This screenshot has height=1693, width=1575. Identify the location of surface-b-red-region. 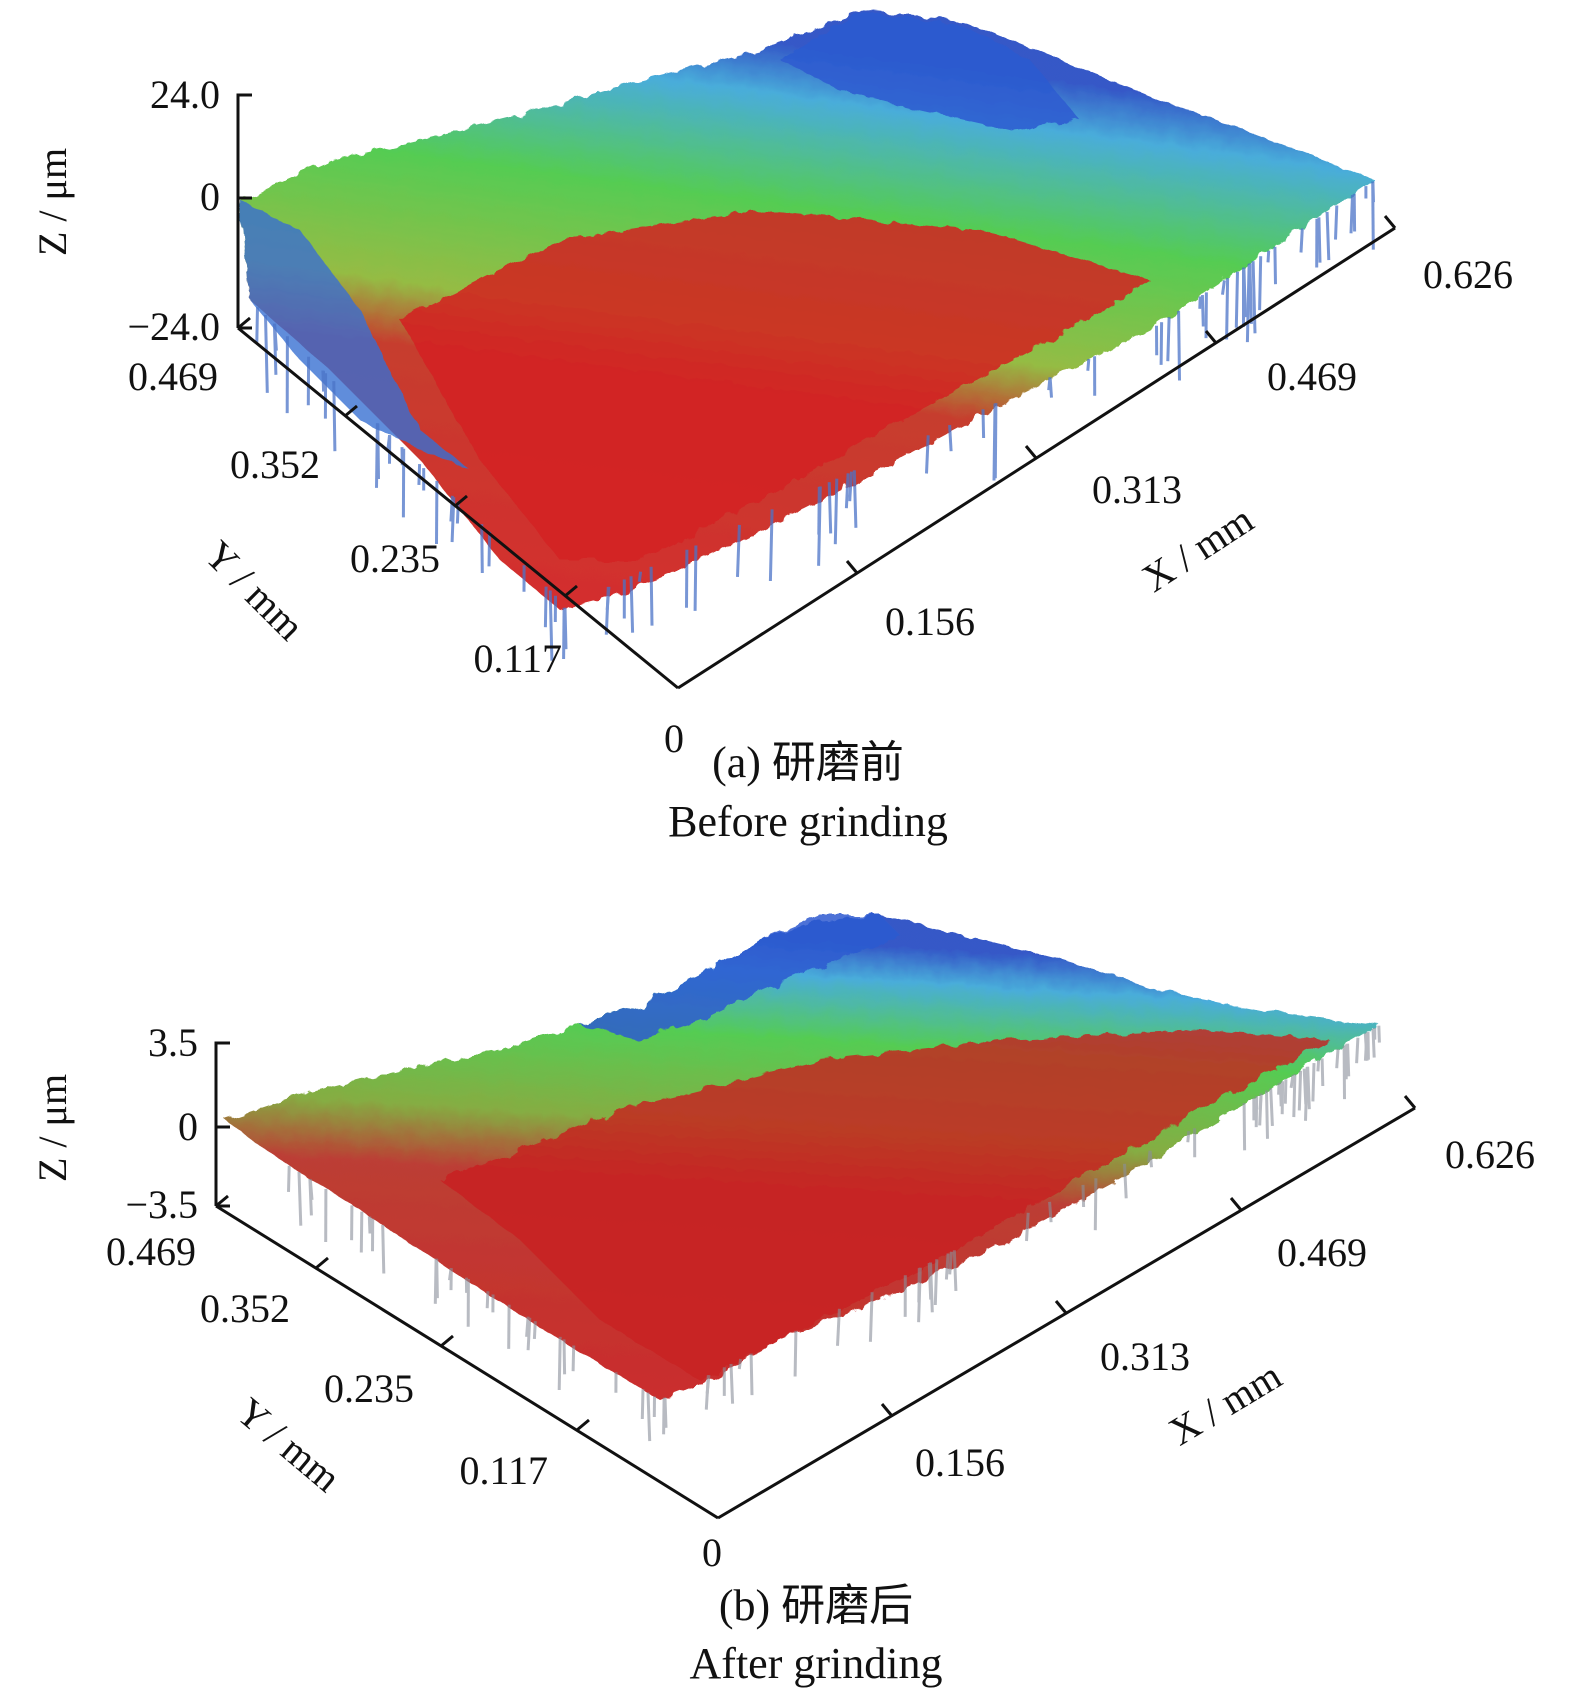
(885, 1205).